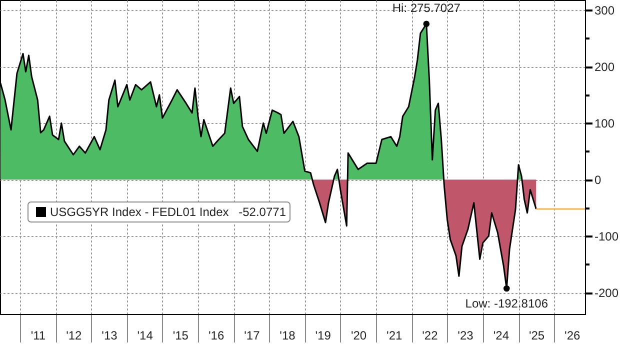 The height and width of the screenshot is (344, 624). I want to click on y-tick-label: 0, so click(598, 180).